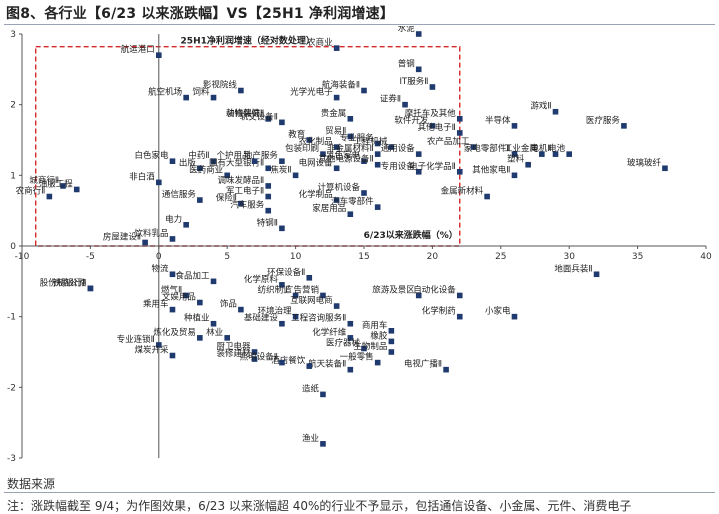 The height and width of the screenshot is (514, 719). I want to click on point-label: 地面兵装Ⅱ, so click(573, 268).